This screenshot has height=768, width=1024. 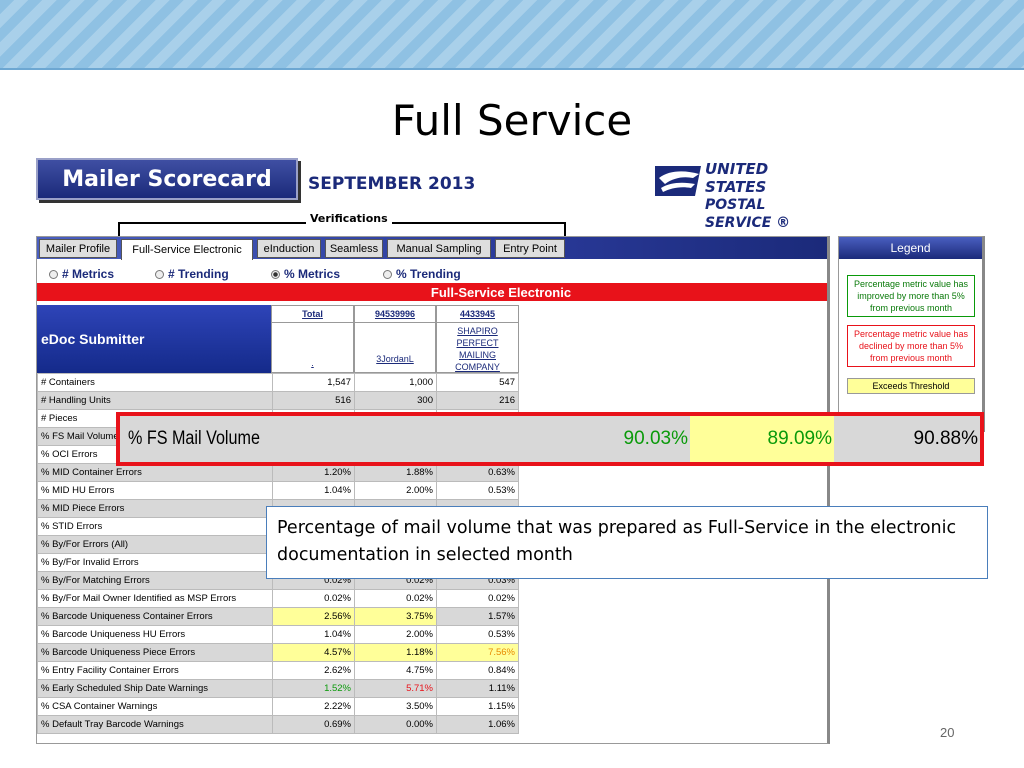 What do you see at coordinates (477, 314) in the screenshot?
I see `column-4433945-label: 4433945` at bounding box center [477, 314].